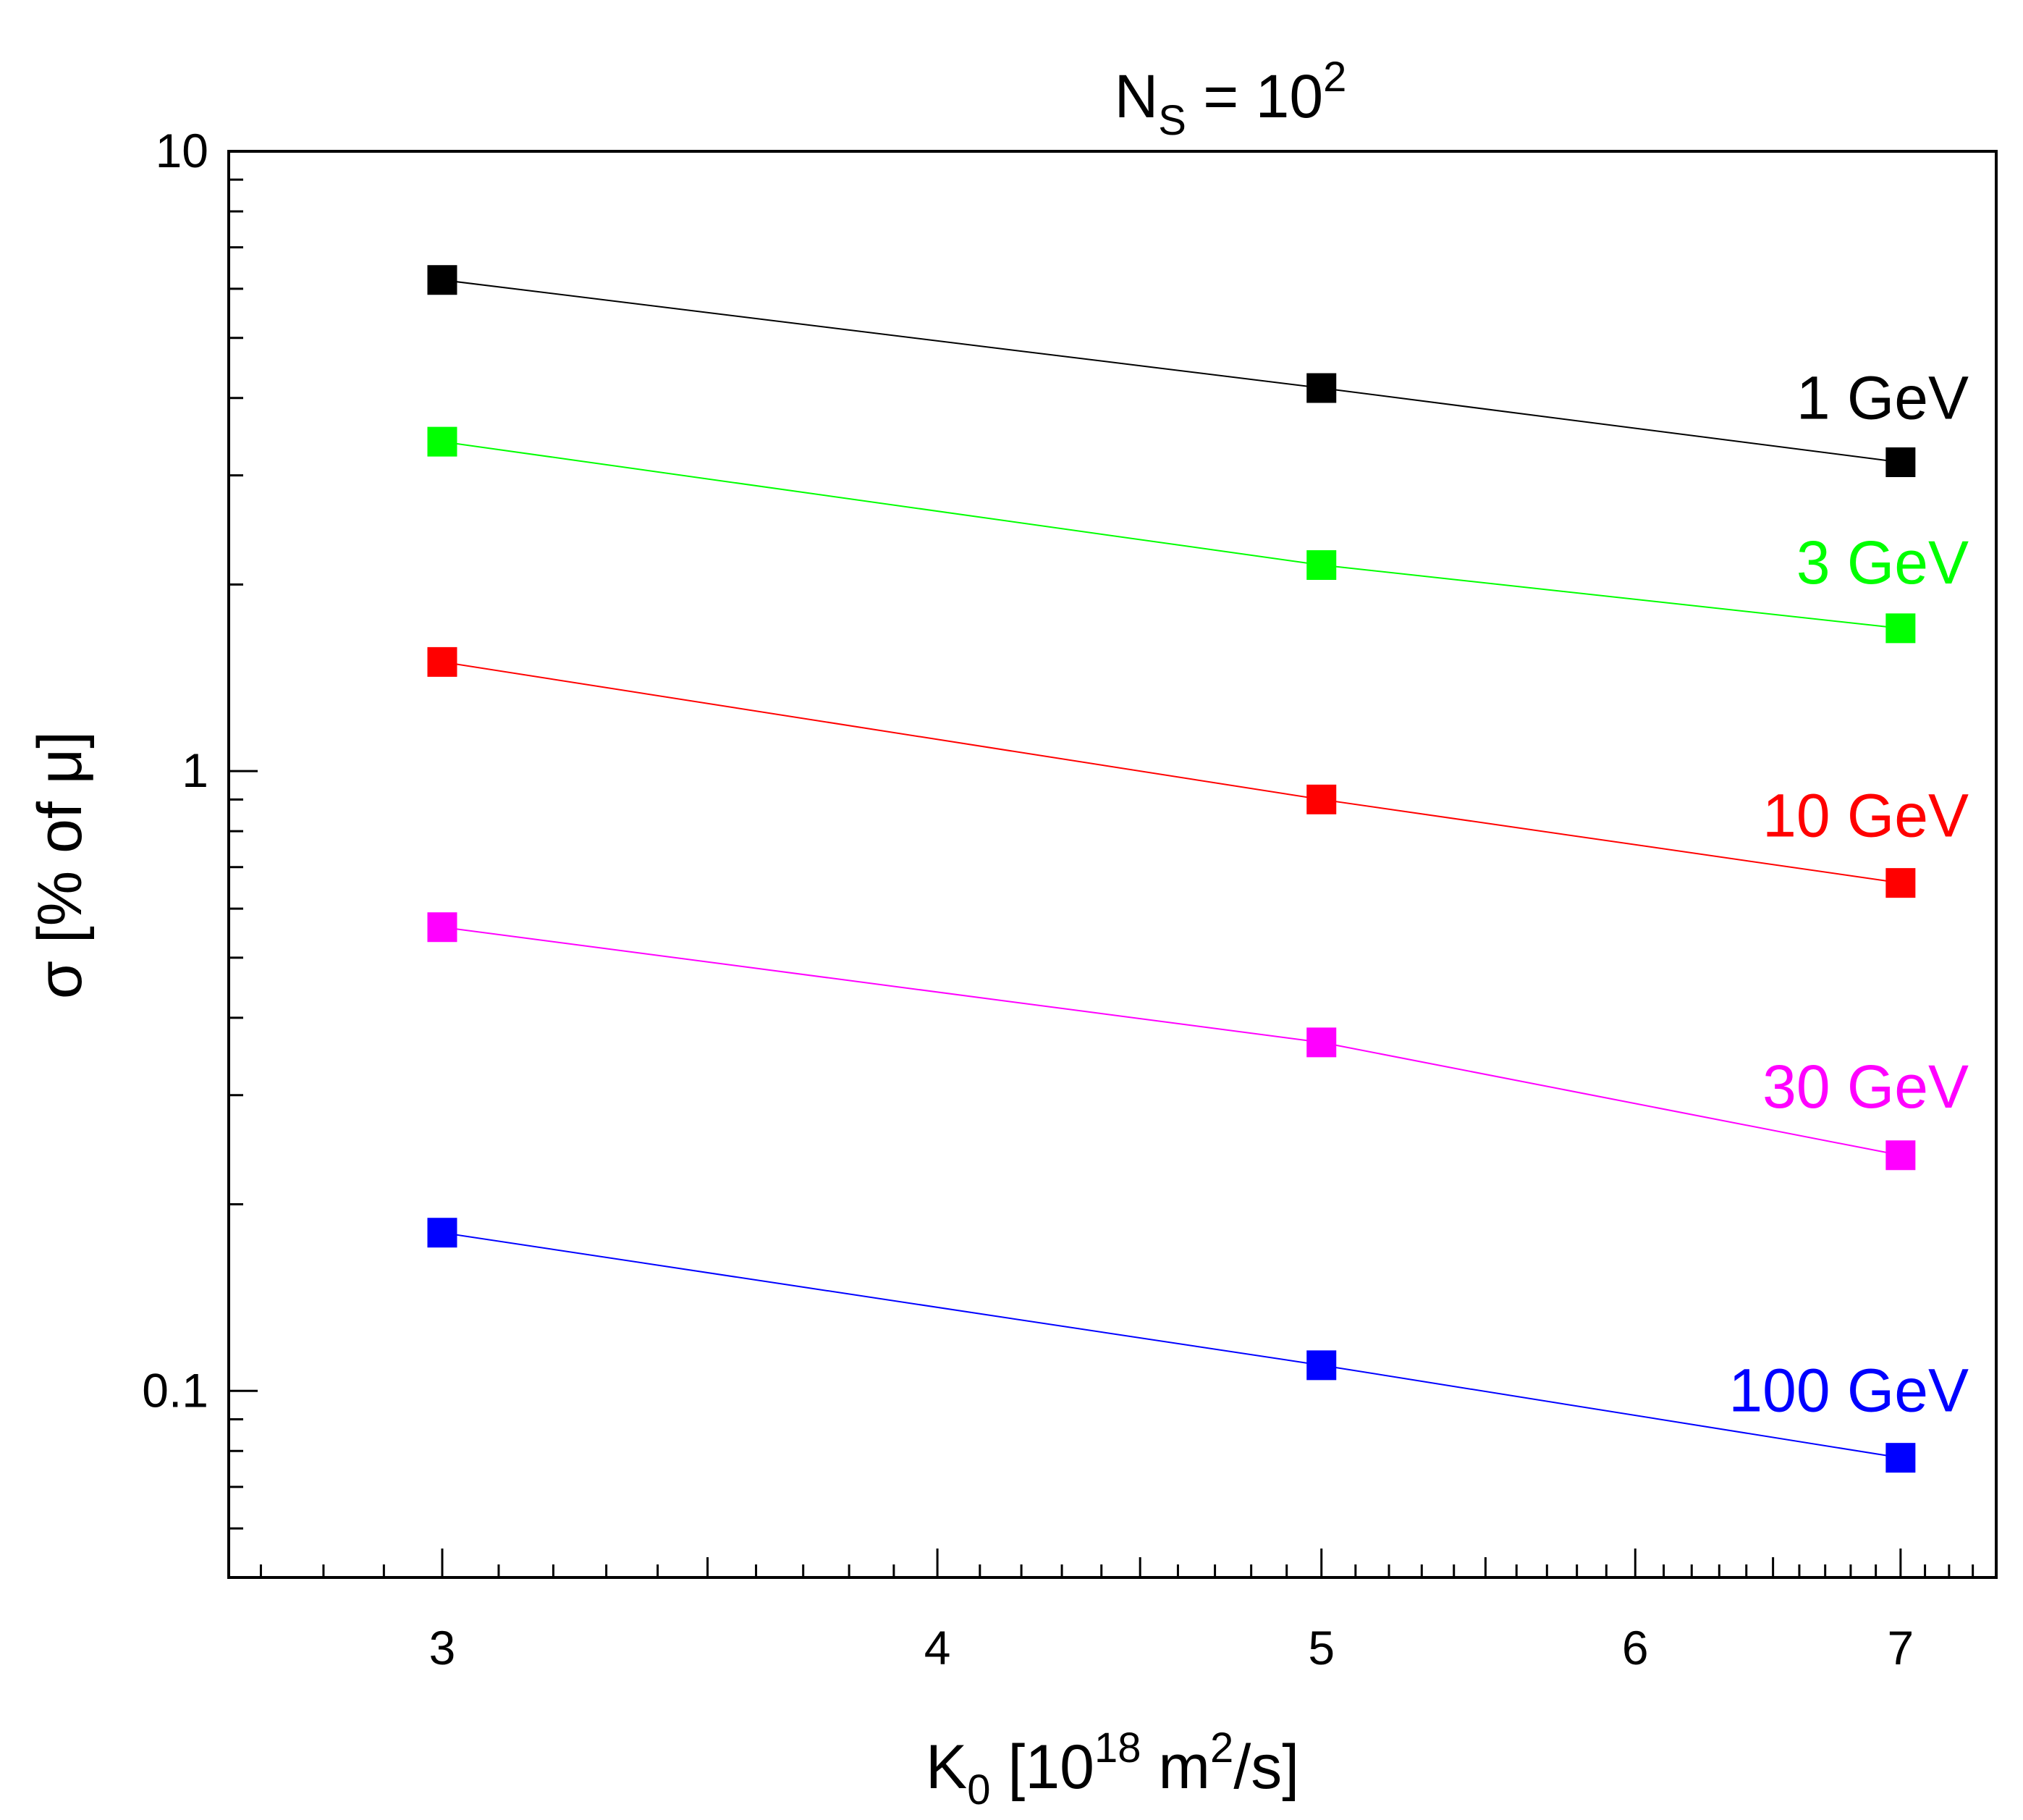 This screenshot has width=2023, height=1820. What do you see at coordinates (1112, 1768) in the screenshot?
I see `x-axis-label: K0 [1018 m2/s]` at bounding box center [1112, 1768].